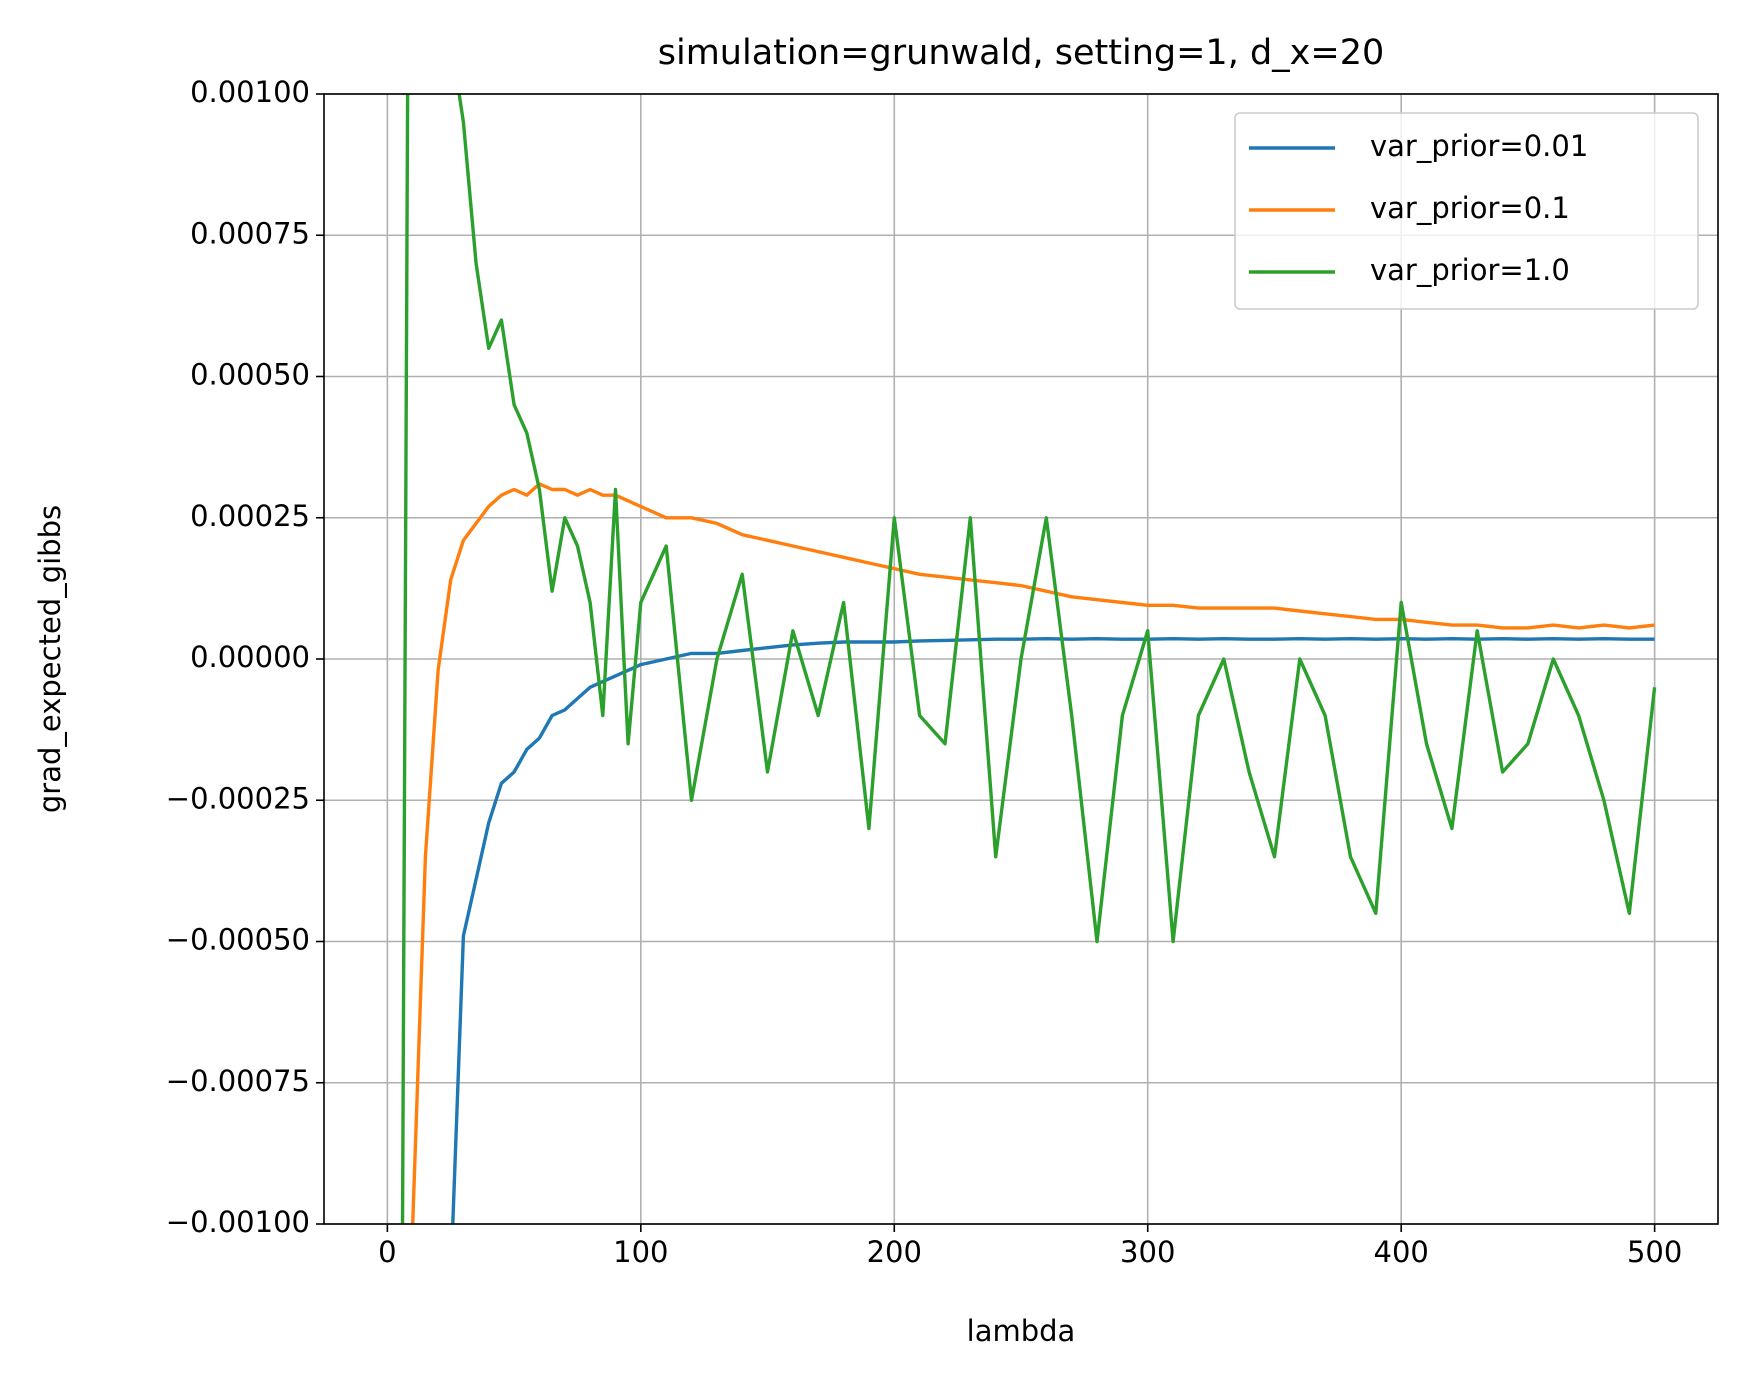  What do you see at coordinates (250, 516) in the screenshot?
I see `y-tick-label: 0.00025` at bounding box center [250, 516].